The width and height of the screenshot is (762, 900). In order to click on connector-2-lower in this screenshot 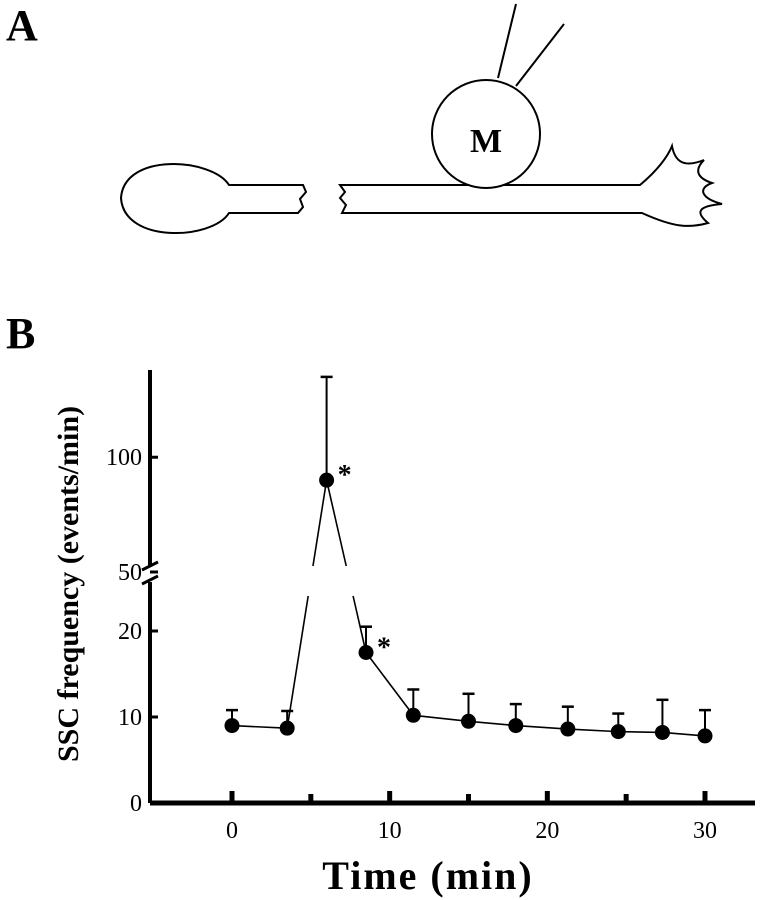, I will do `click(359, 624)`.